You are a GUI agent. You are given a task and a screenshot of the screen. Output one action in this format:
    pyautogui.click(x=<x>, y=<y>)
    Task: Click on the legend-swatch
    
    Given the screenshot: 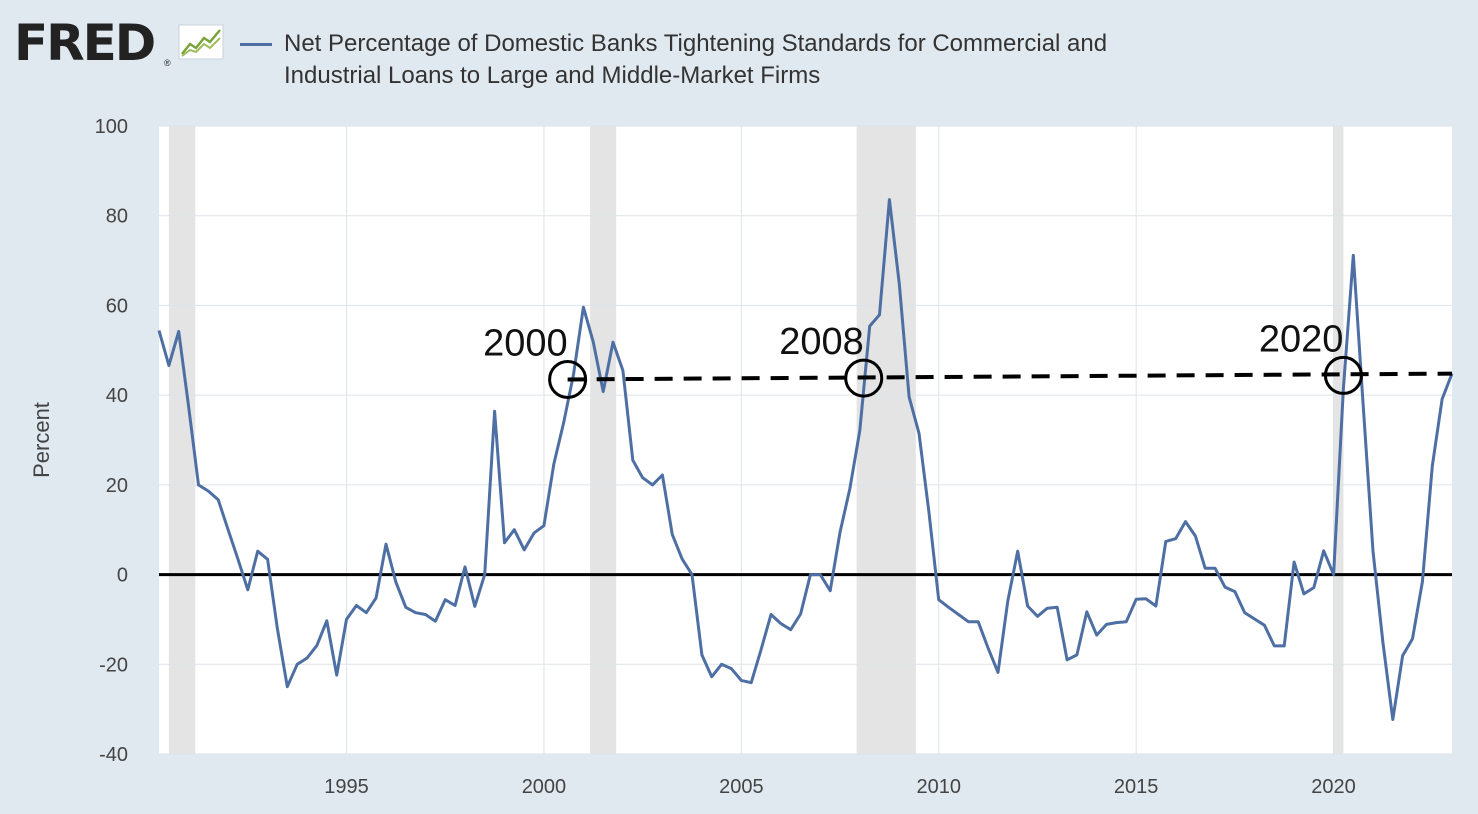 What is the action you would take?
    pyautogui.click(x=256, y=44)
    